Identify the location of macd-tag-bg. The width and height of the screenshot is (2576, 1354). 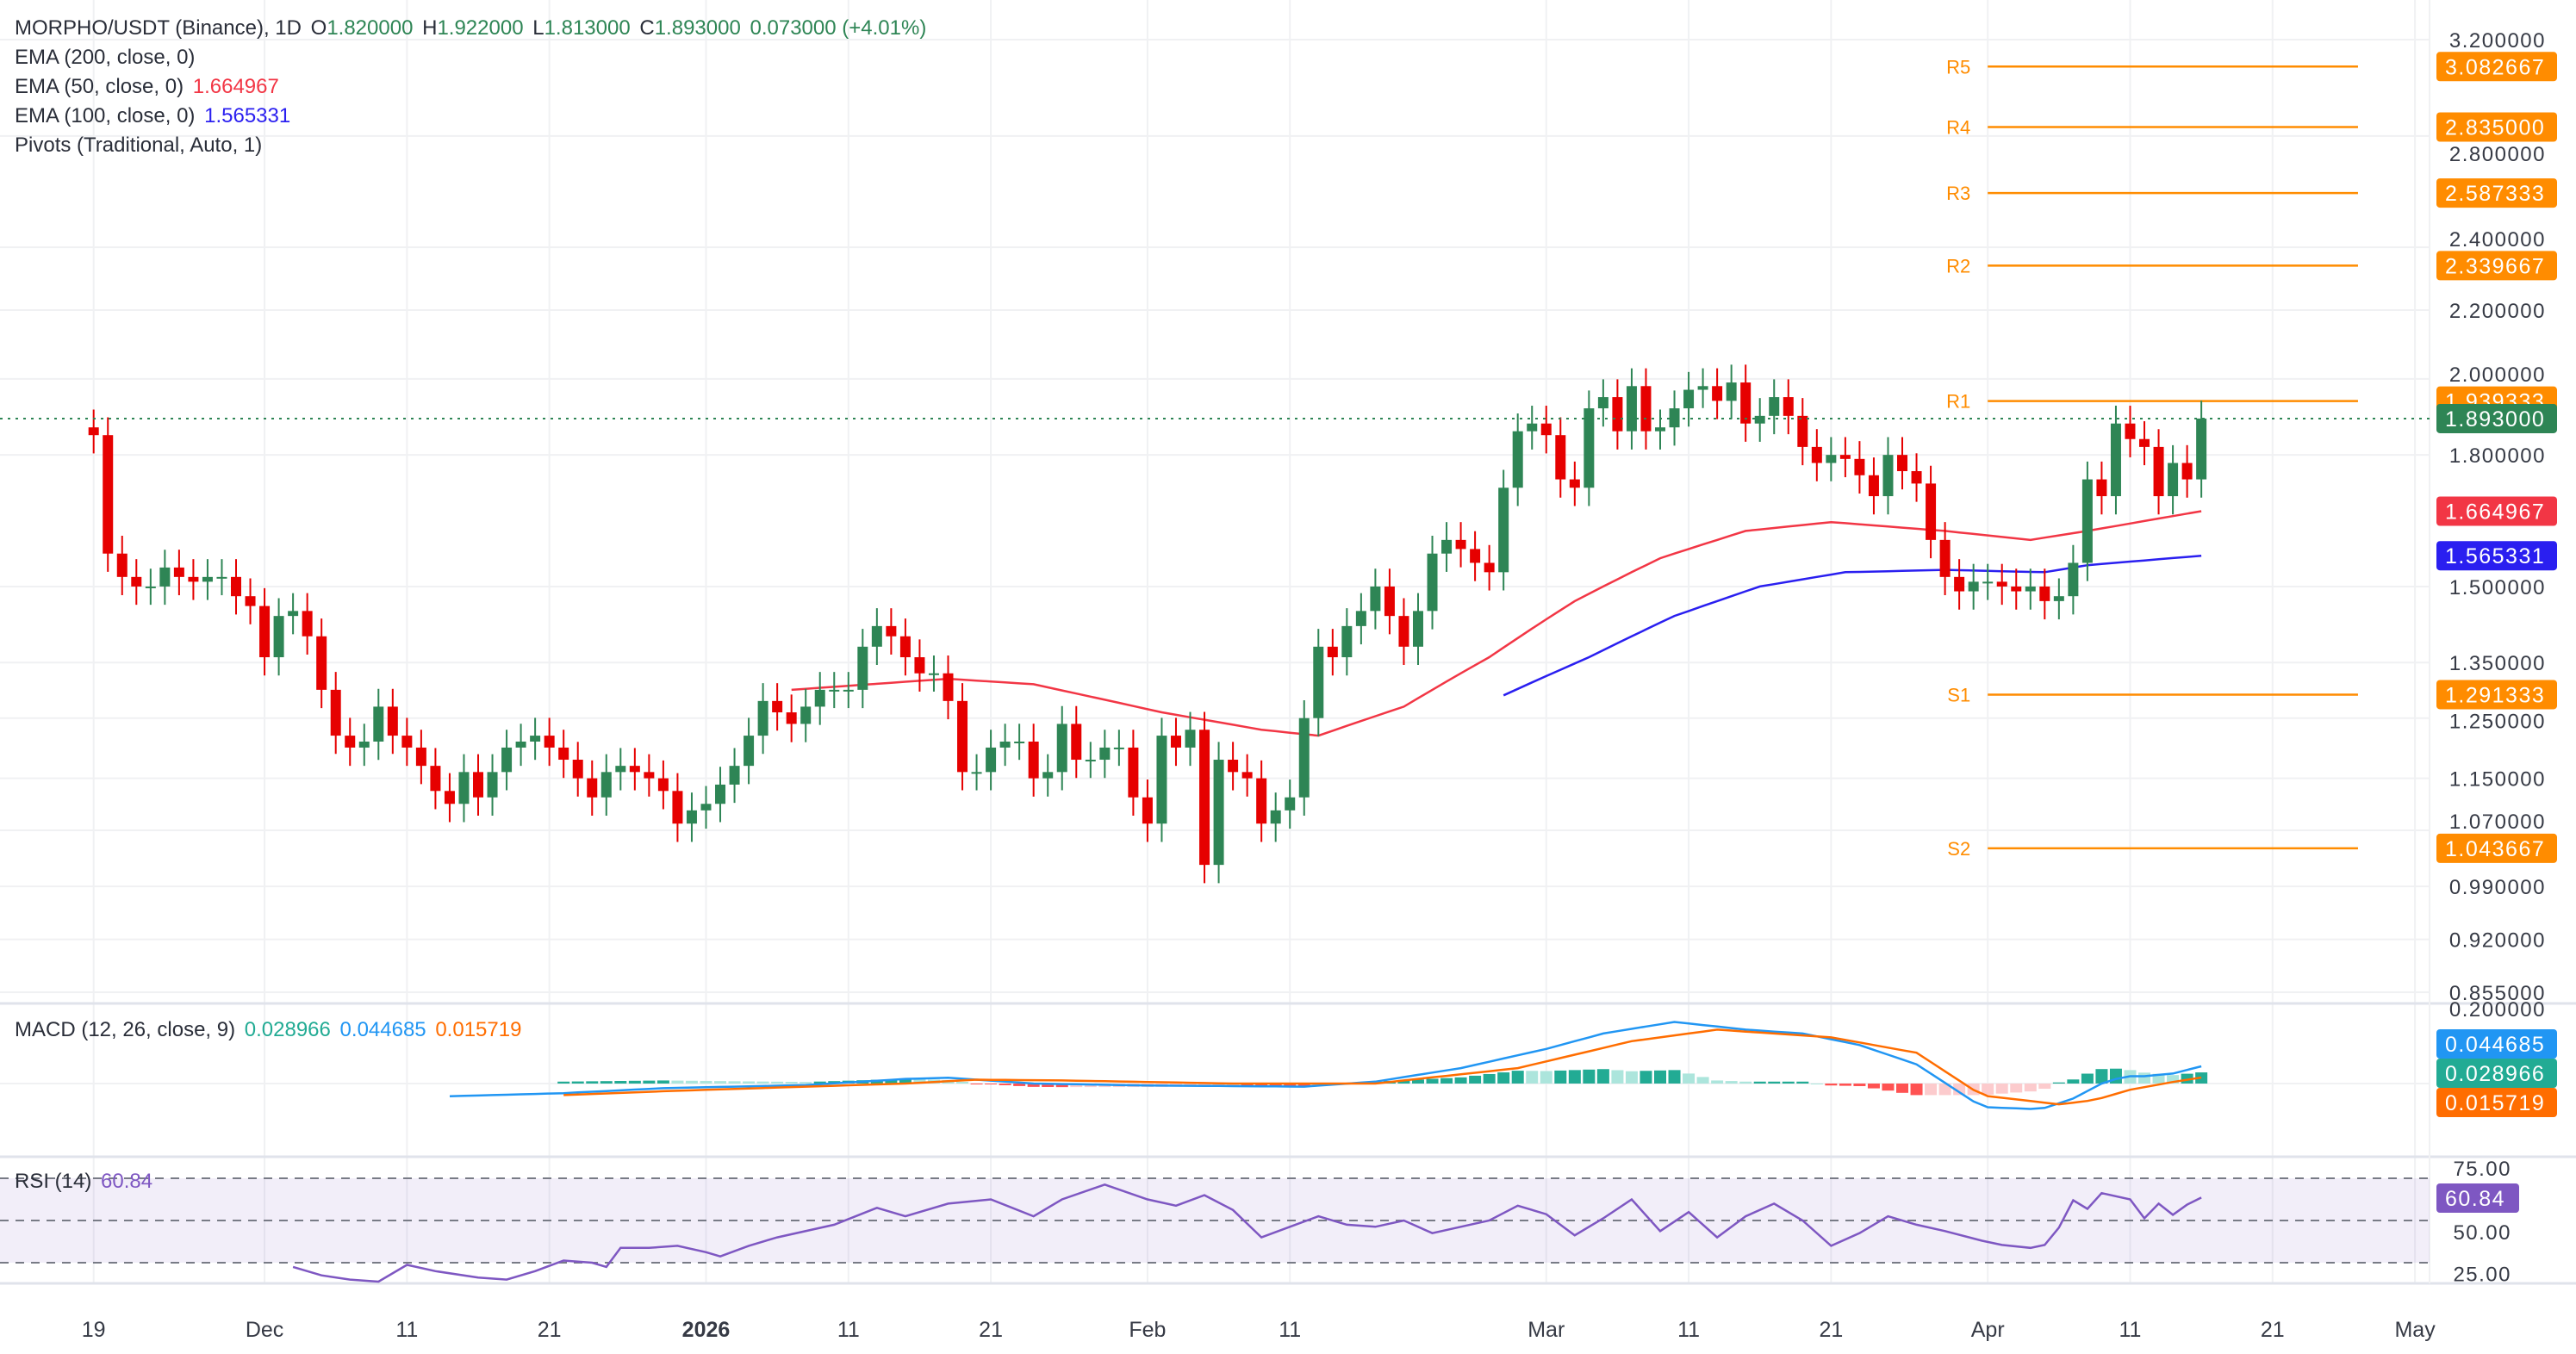
(2497, 1044).